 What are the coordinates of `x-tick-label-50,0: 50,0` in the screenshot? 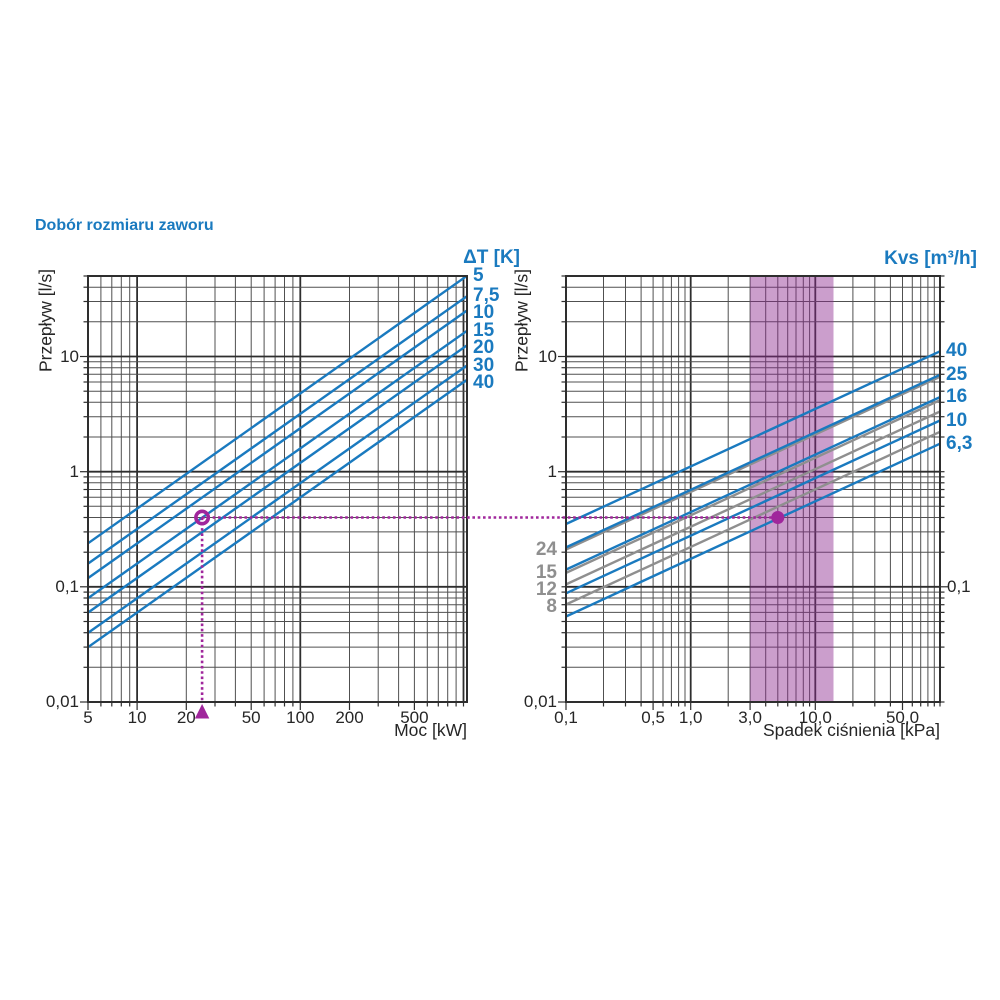 It's located at (902, 717).